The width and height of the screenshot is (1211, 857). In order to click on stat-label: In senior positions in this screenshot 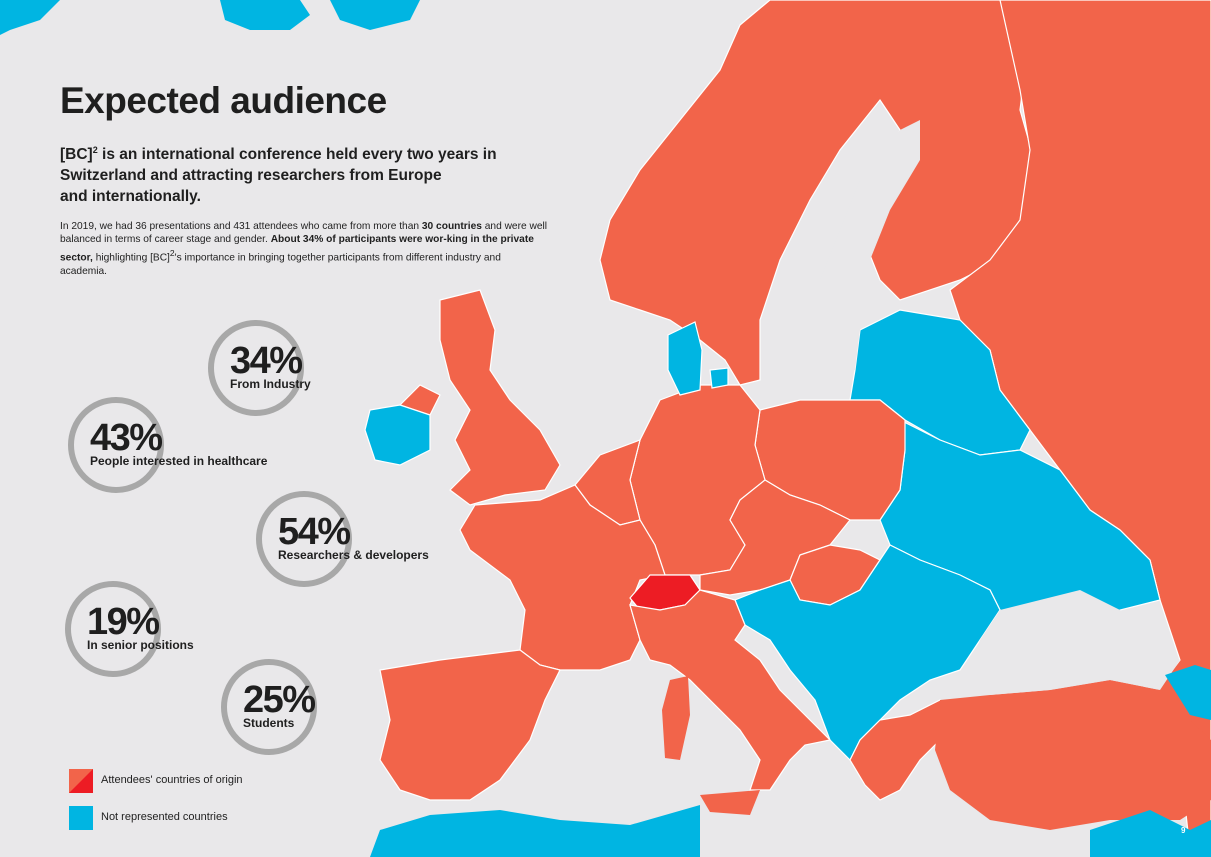, I will do `click(140, 645)`.